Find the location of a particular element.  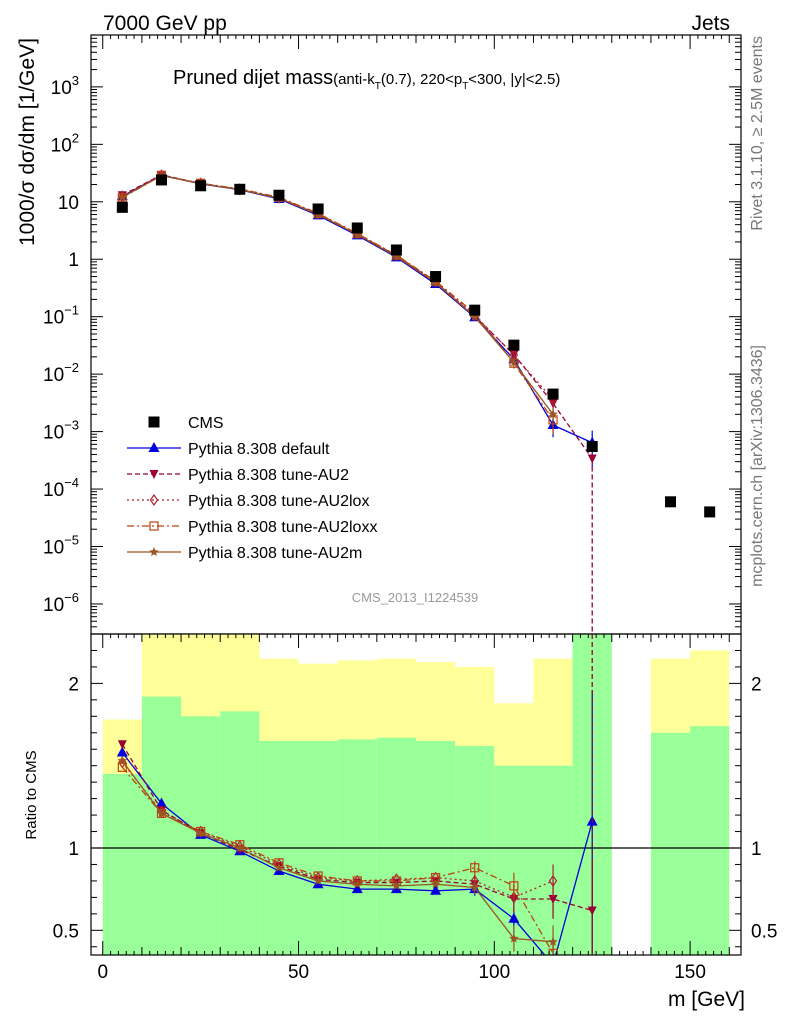

y-tick-label-exp: −1 is located at coordinates (71, 310).